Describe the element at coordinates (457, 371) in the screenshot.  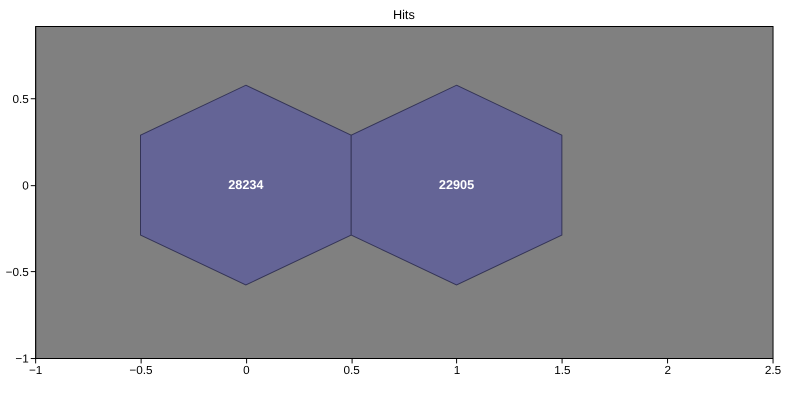
I see `x-tick-label: 1` at that location.